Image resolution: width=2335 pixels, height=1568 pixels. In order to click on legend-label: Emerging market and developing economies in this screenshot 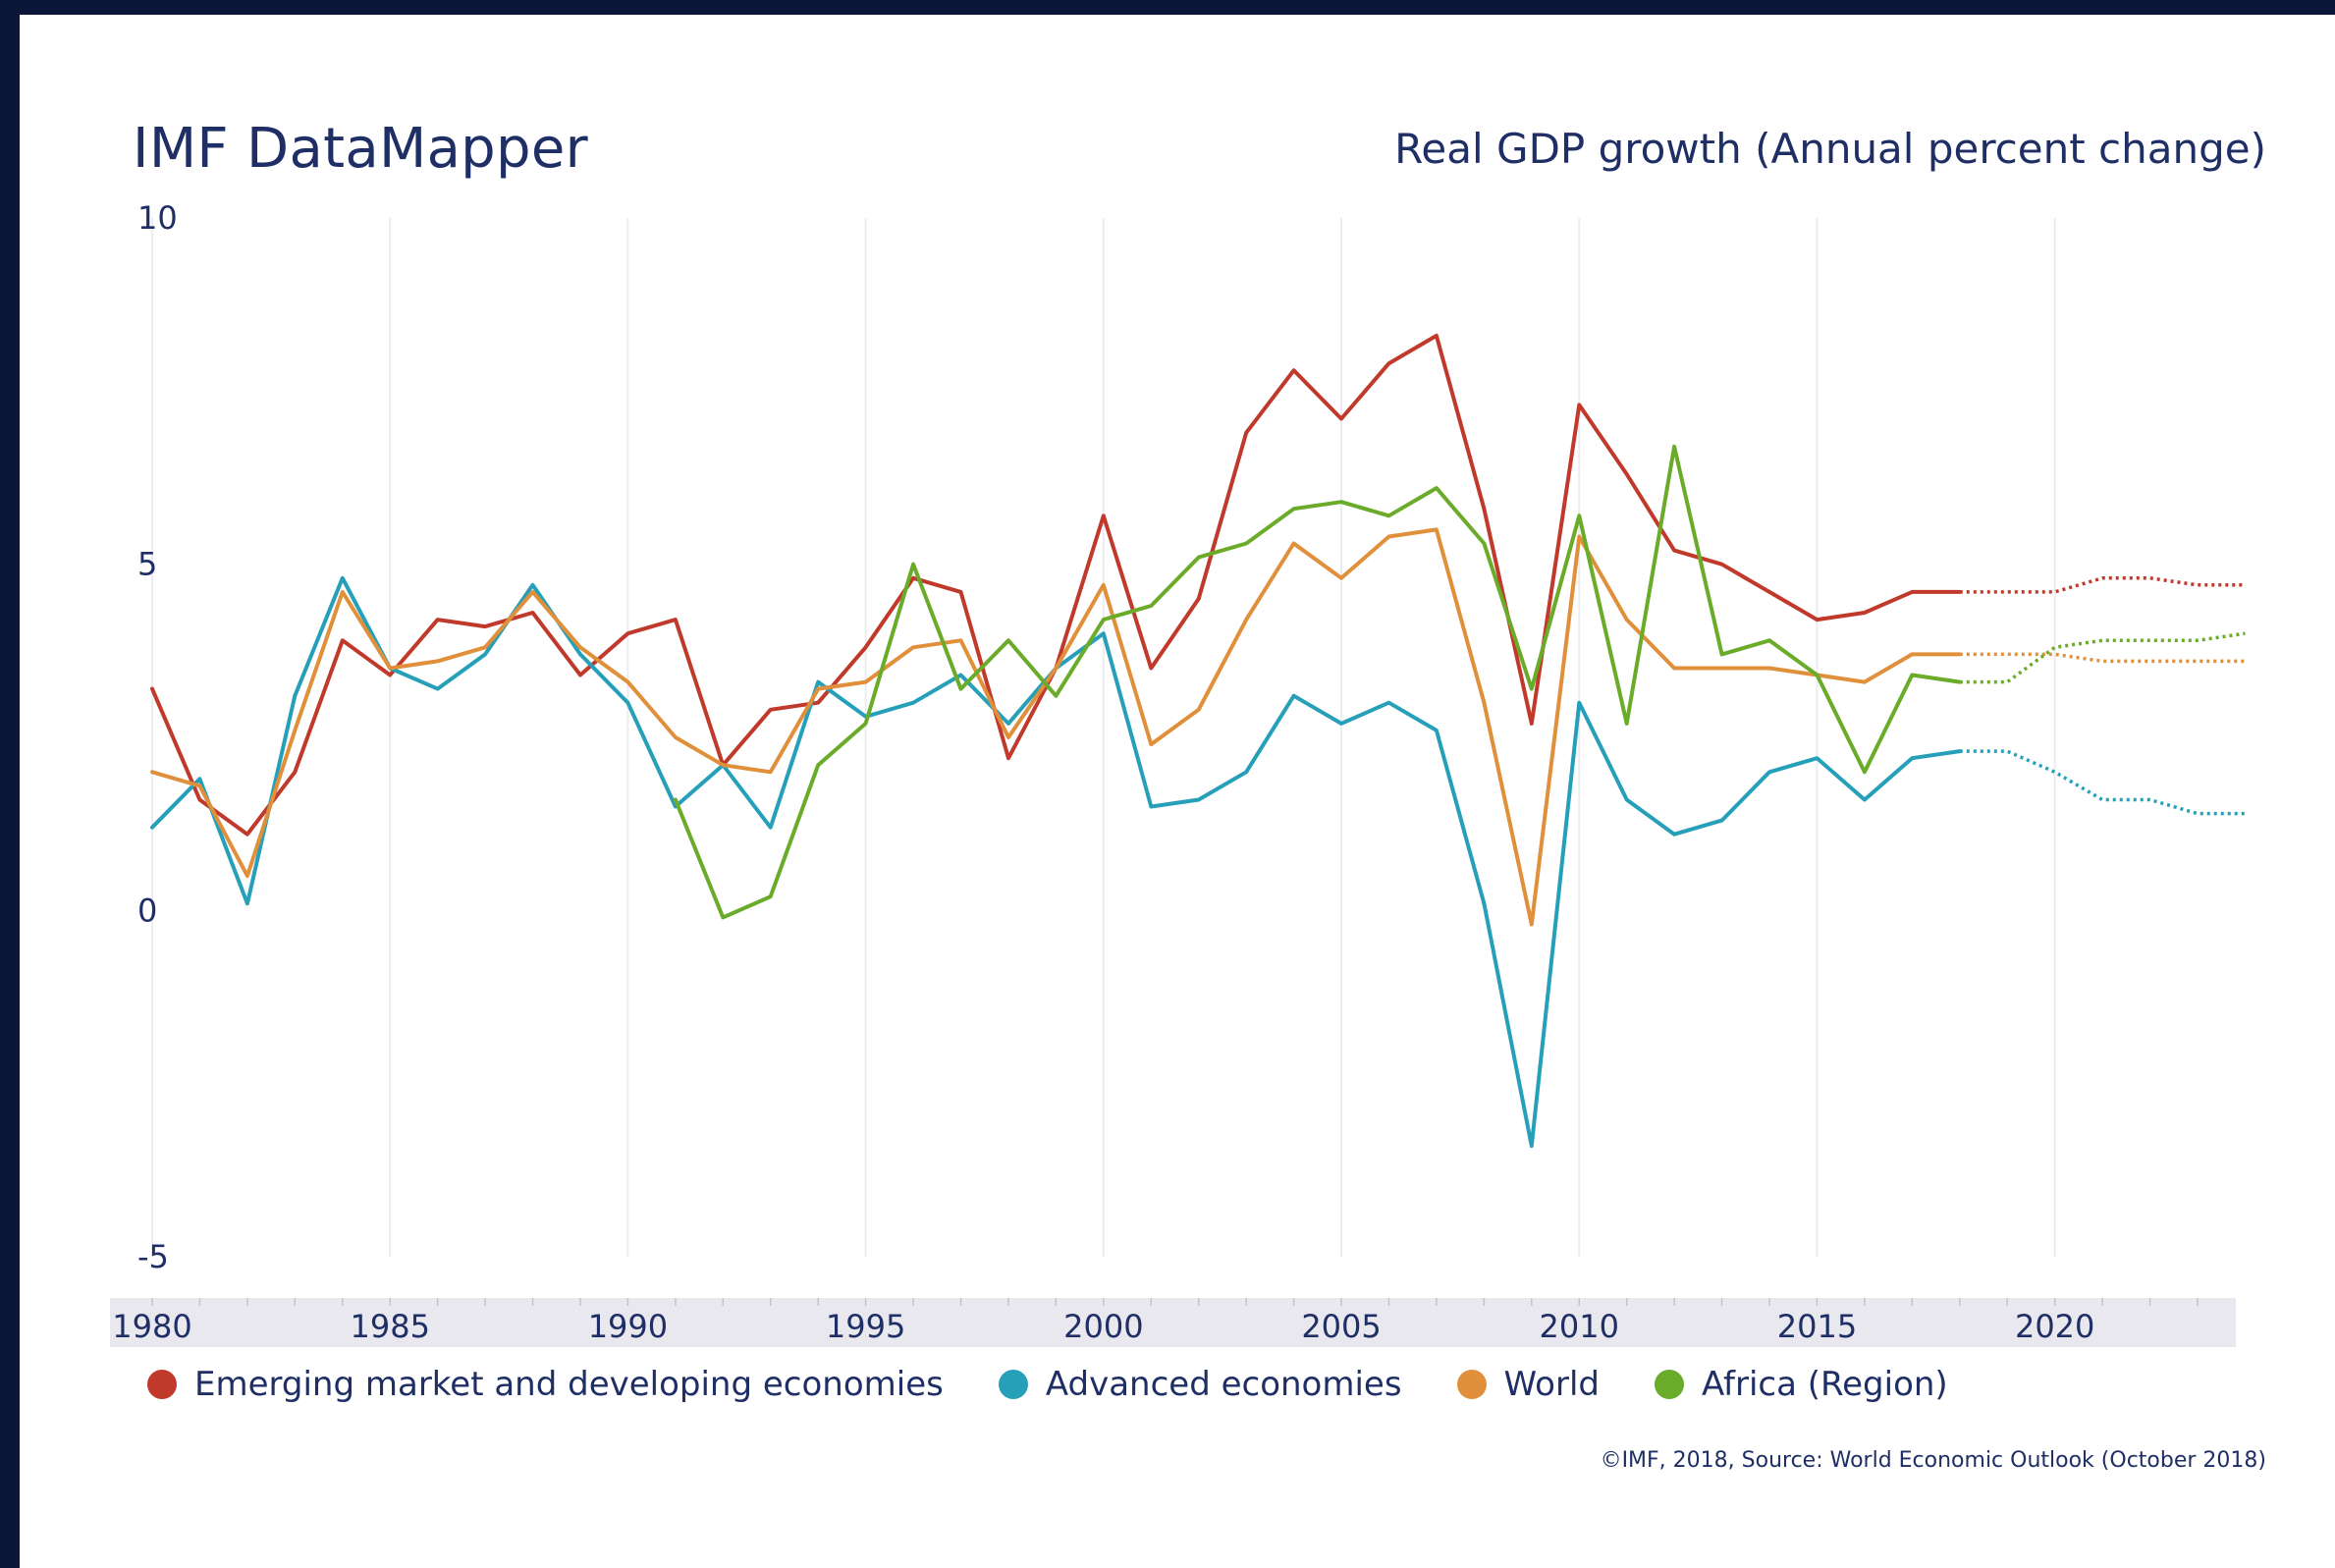, I will do `click(569, 1384)`.